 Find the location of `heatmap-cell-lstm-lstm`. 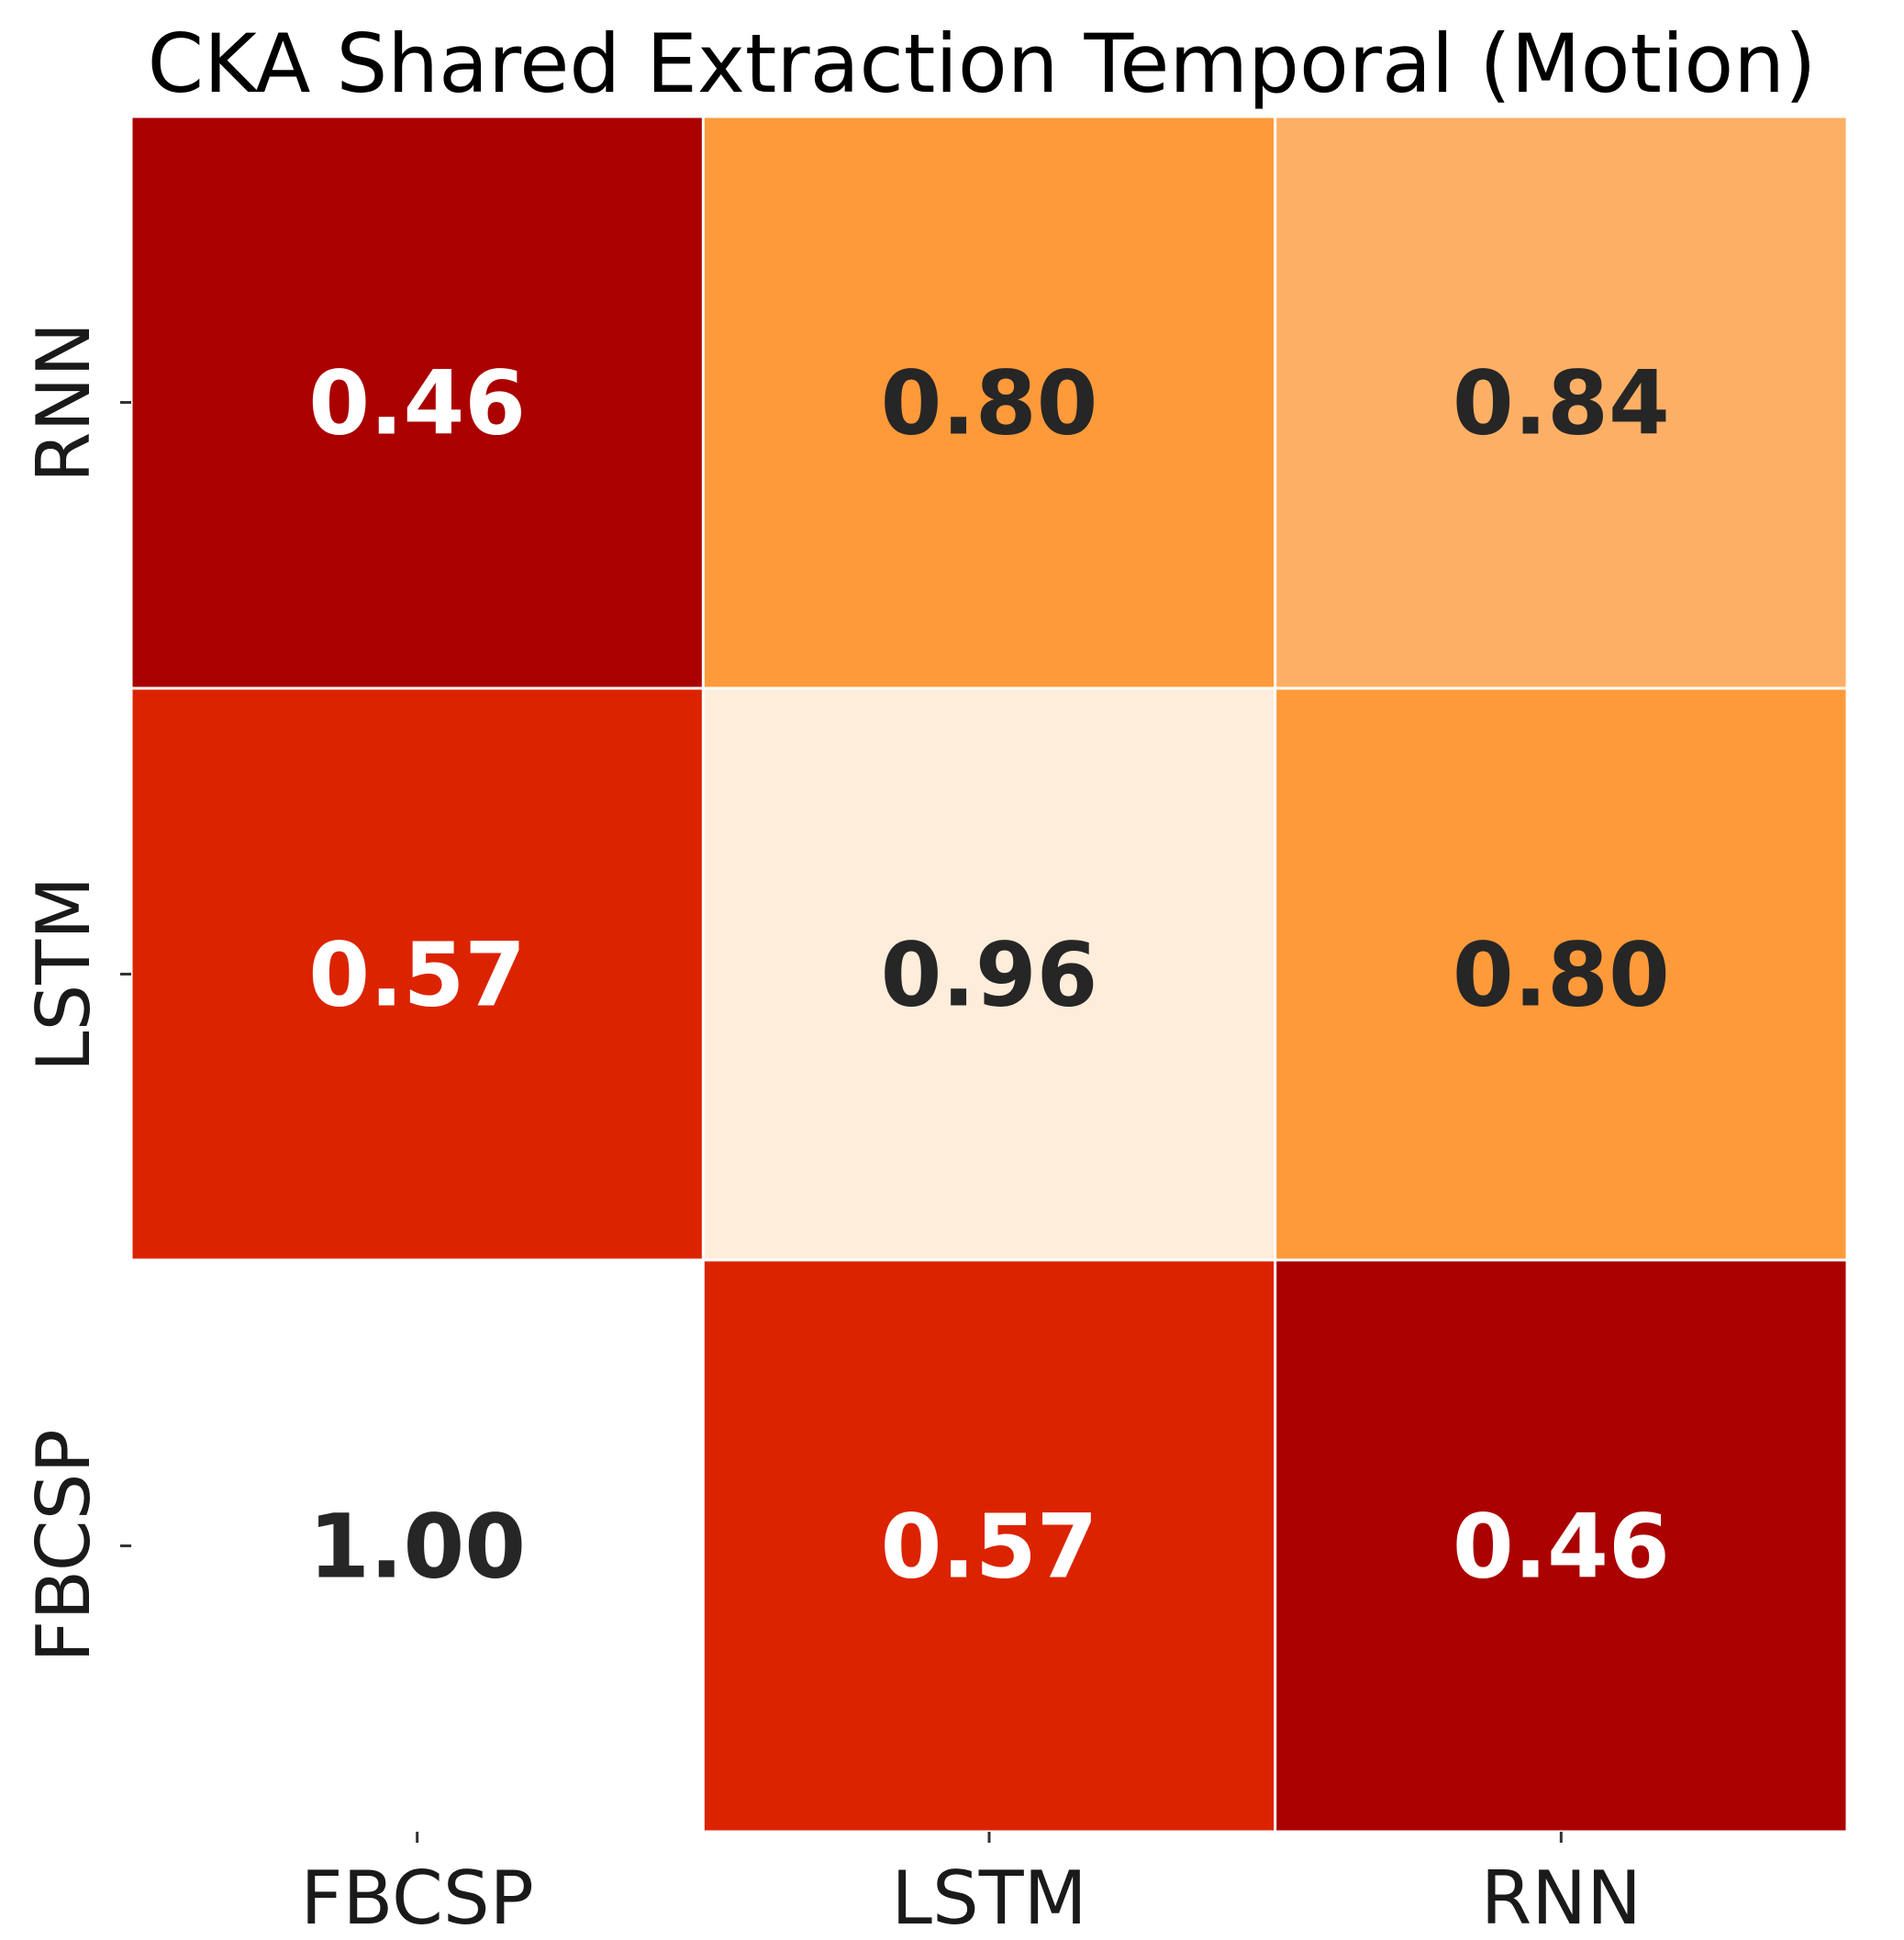

heatmap-cell-lstm-lstm is located at coordinates (989, 974).